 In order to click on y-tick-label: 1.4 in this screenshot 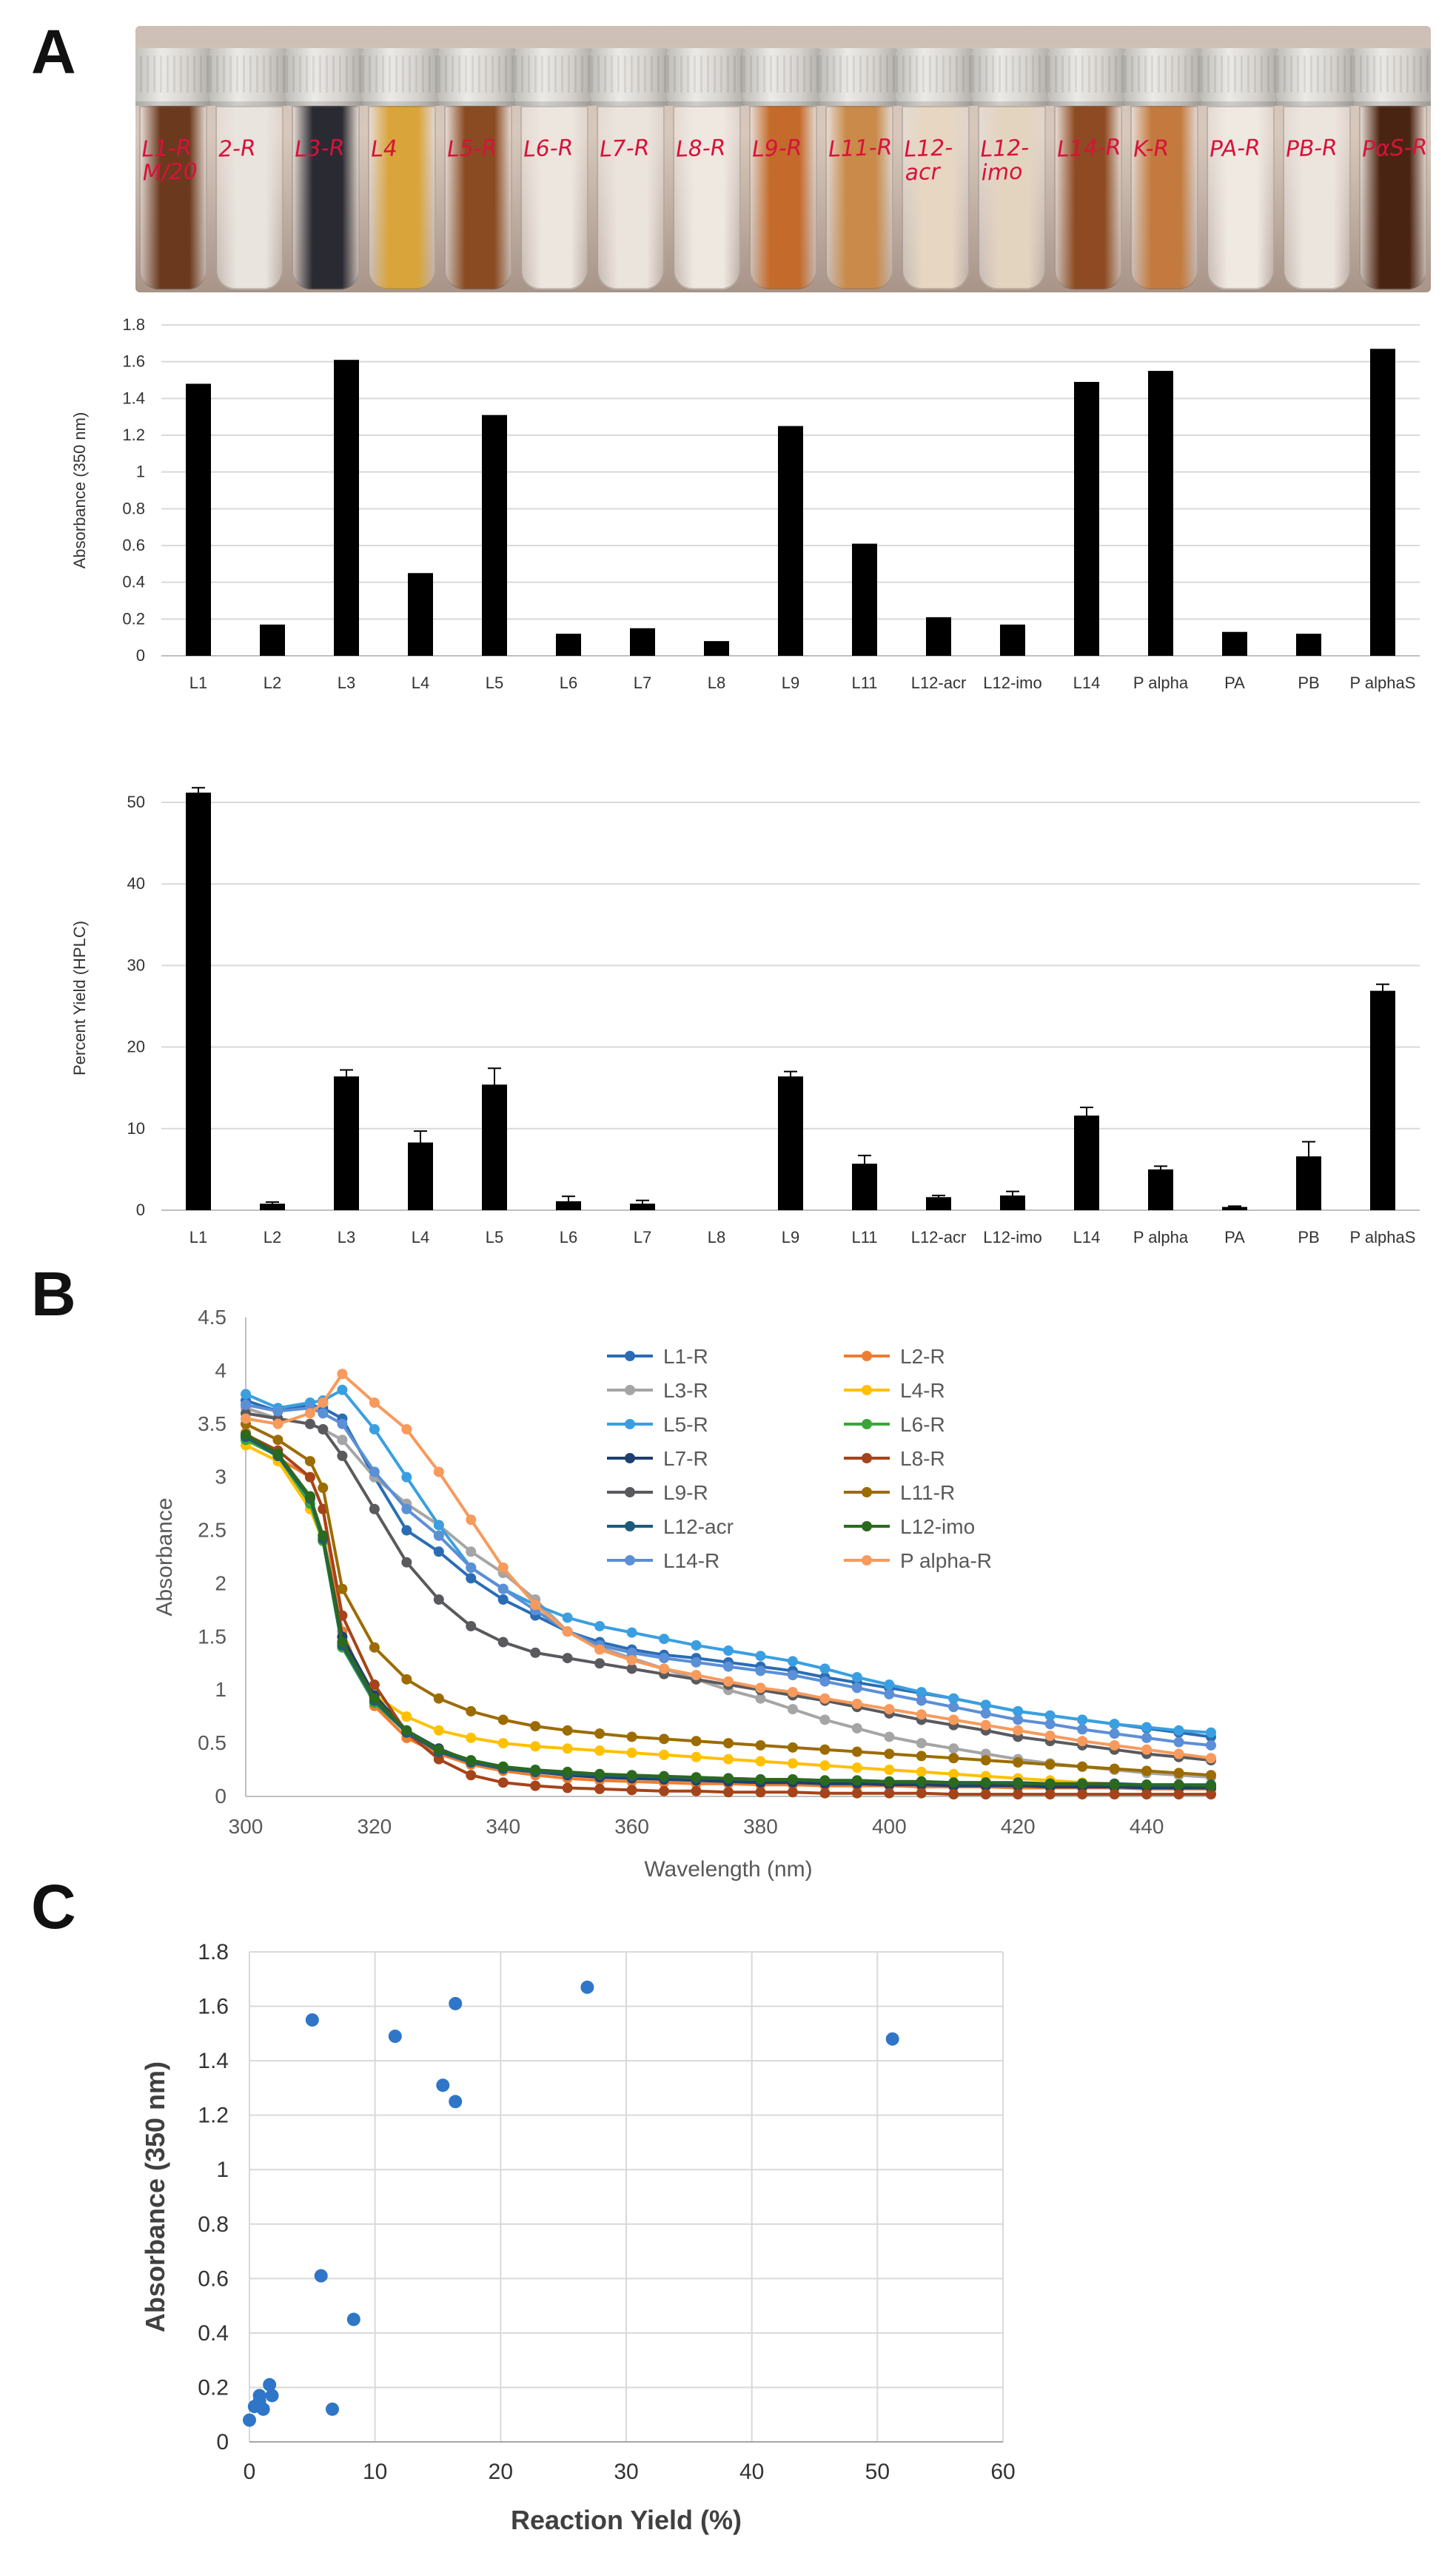, I will do `click(213, 2061)`.